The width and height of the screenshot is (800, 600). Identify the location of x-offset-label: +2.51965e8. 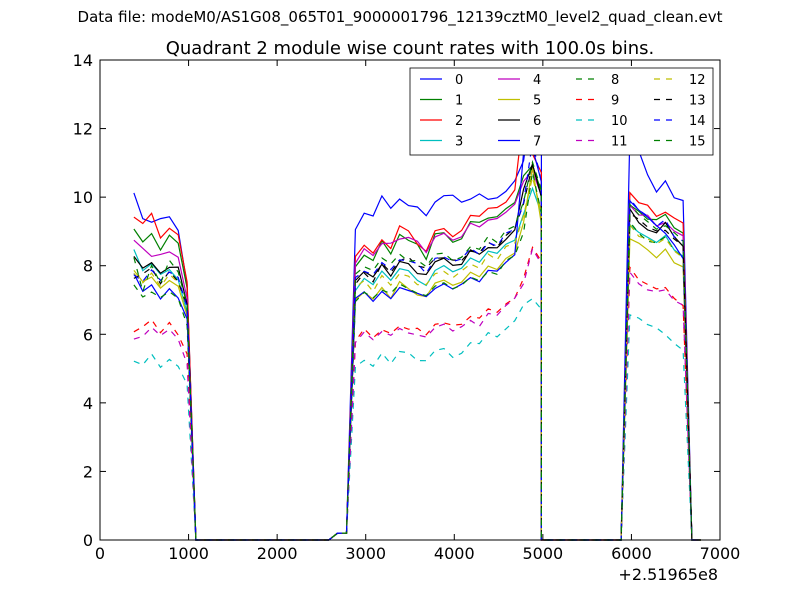
(668, 574).